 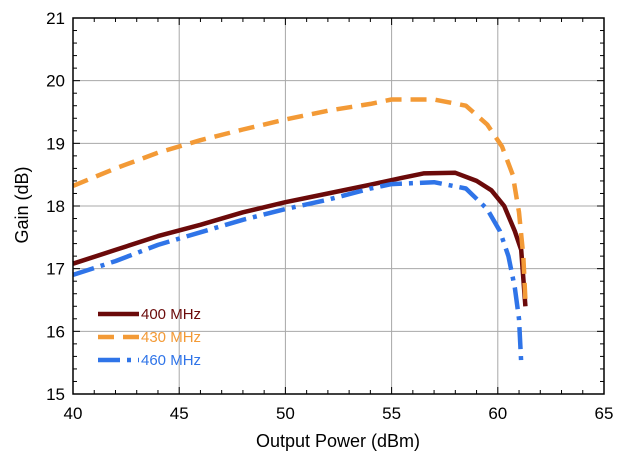 I want to click on y-tick-label: 20, so click(x=55, y=81).